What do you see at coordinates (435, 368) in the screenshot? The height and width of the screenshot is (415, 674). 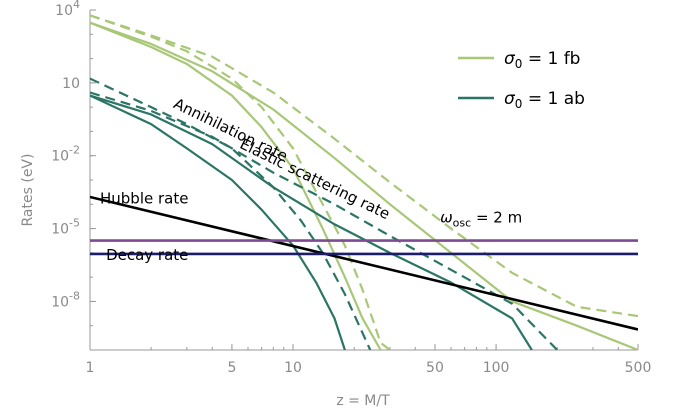 I see `x-tick-label: 50` at bounding box center [435, 368].